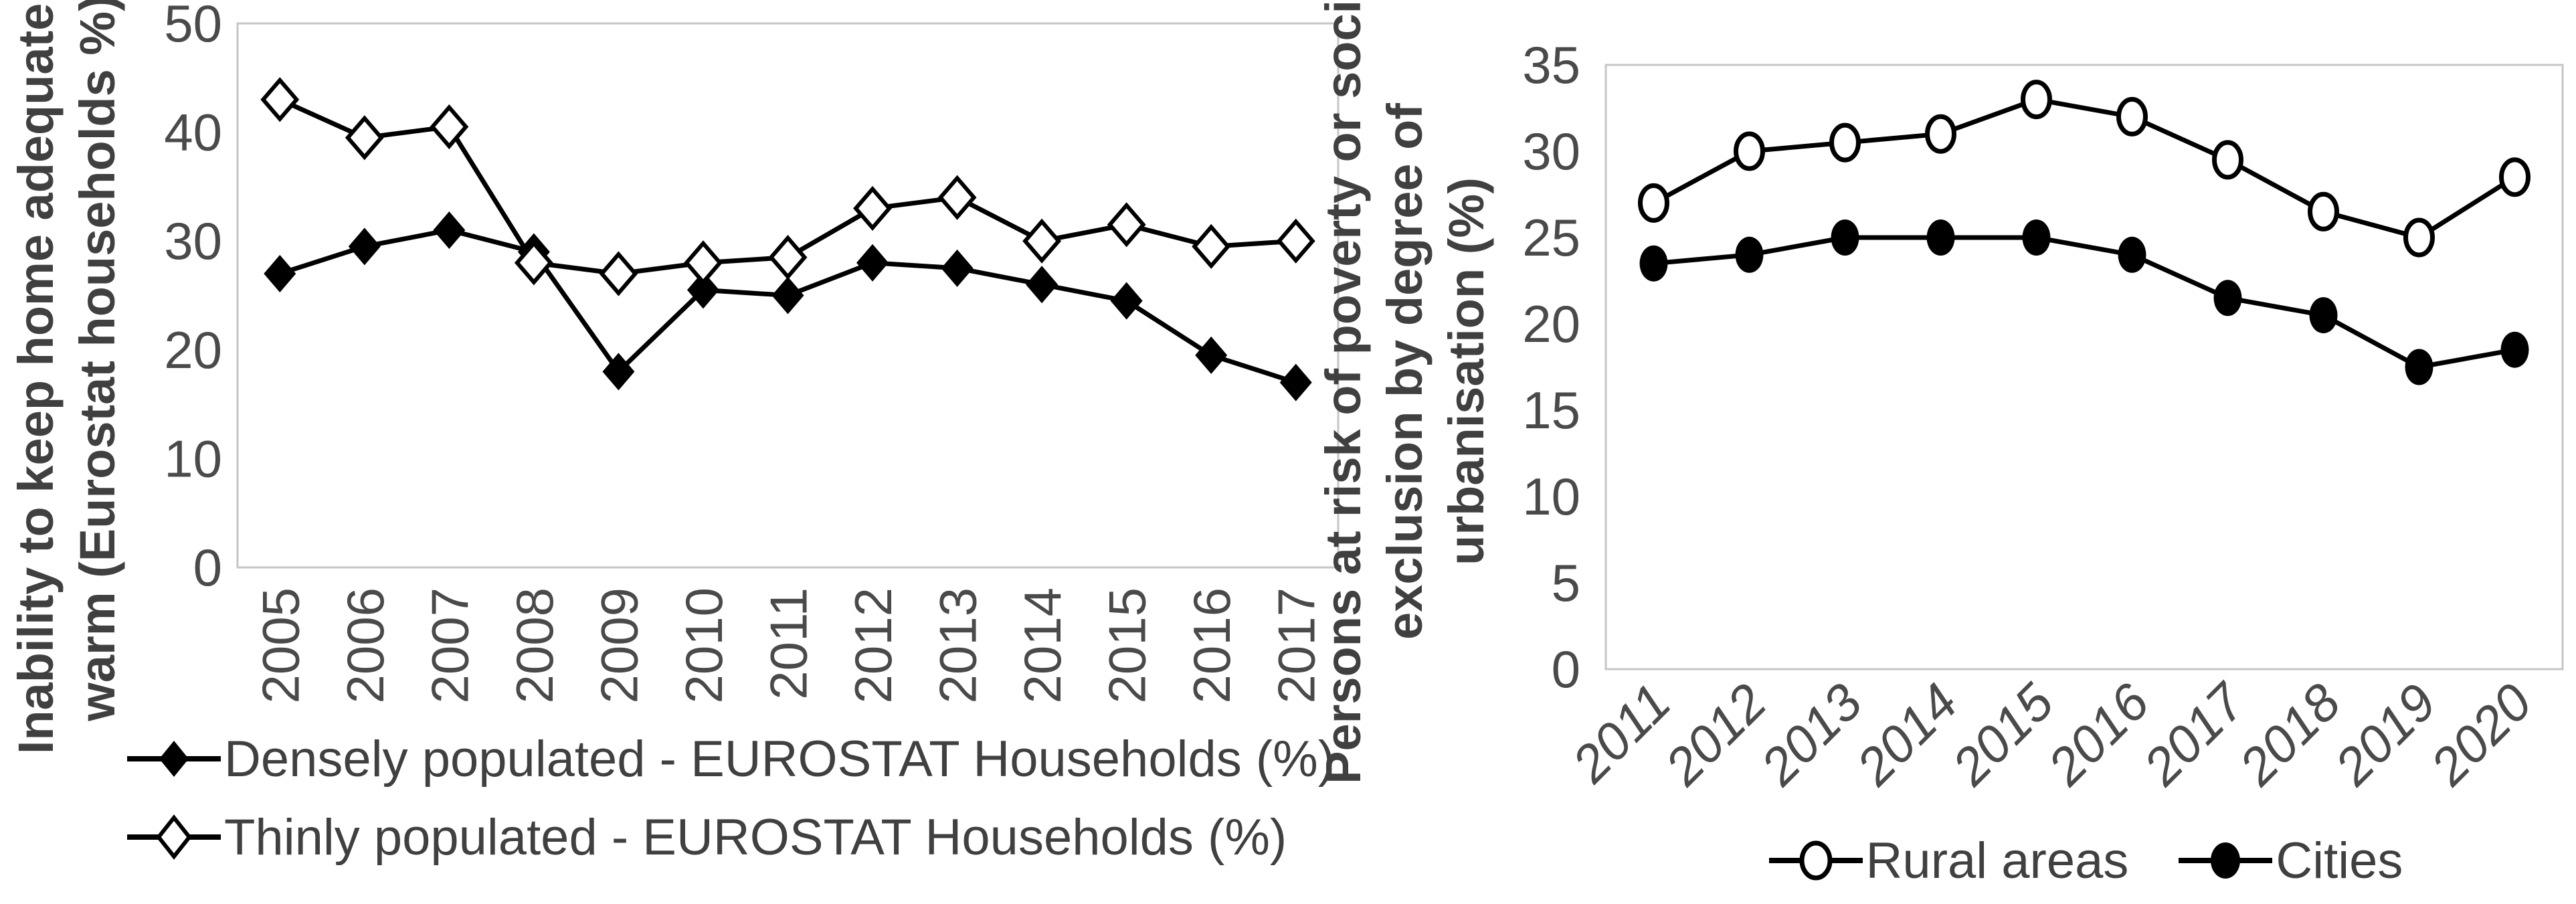 This screenshot has height=904, width=2576. What do you see at coordinates (2385, 734) in the screenshot?
I see `x-tick-label: 2019` at bounding box center [2385, 734].